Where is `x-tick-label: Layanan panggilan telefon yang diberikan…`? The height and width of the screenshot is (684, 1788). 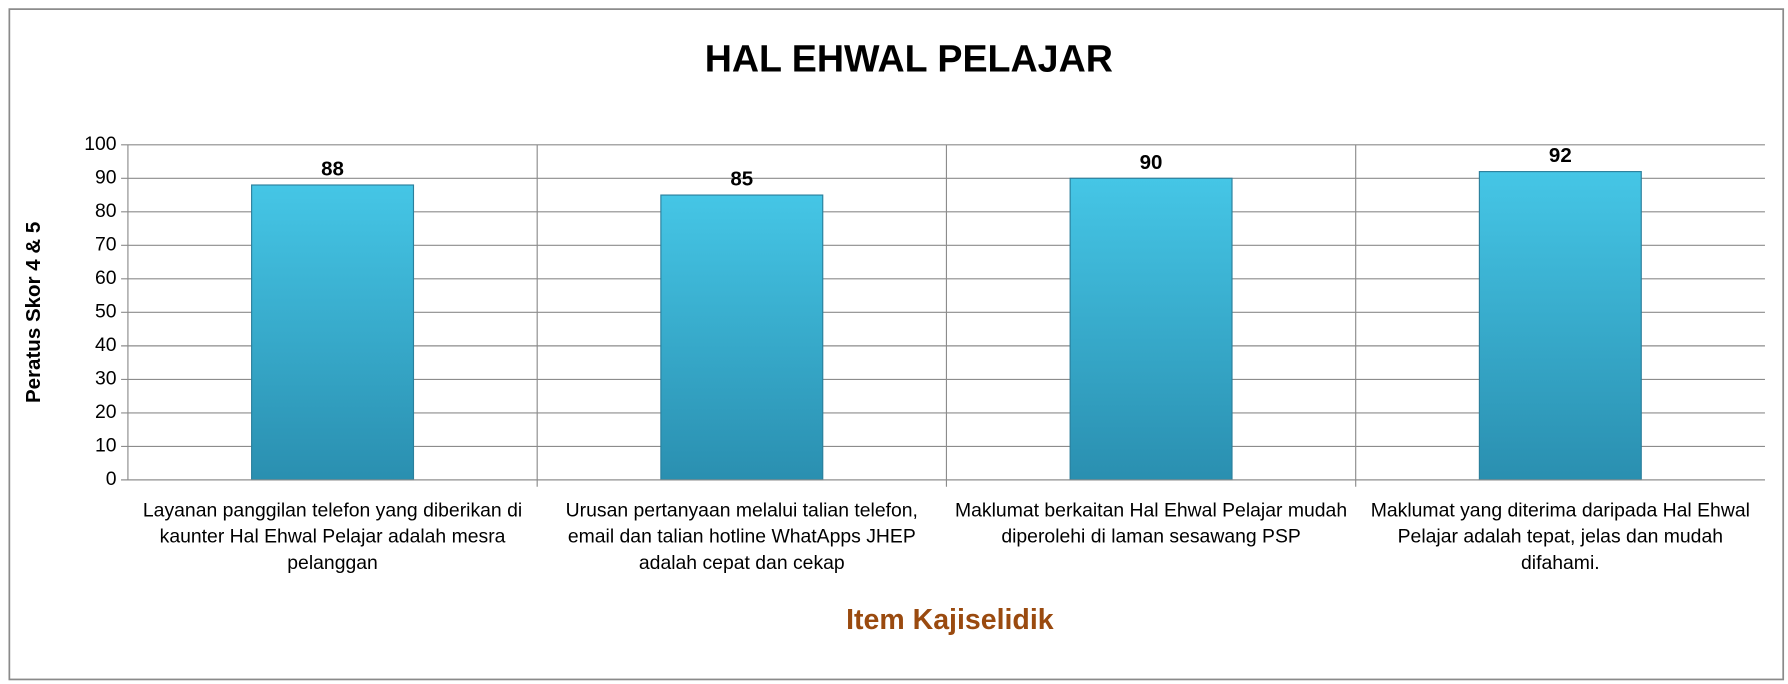
x-tick-label: Layanan panggilan telefon yang diberikan… is located at coordinates (332, 536).